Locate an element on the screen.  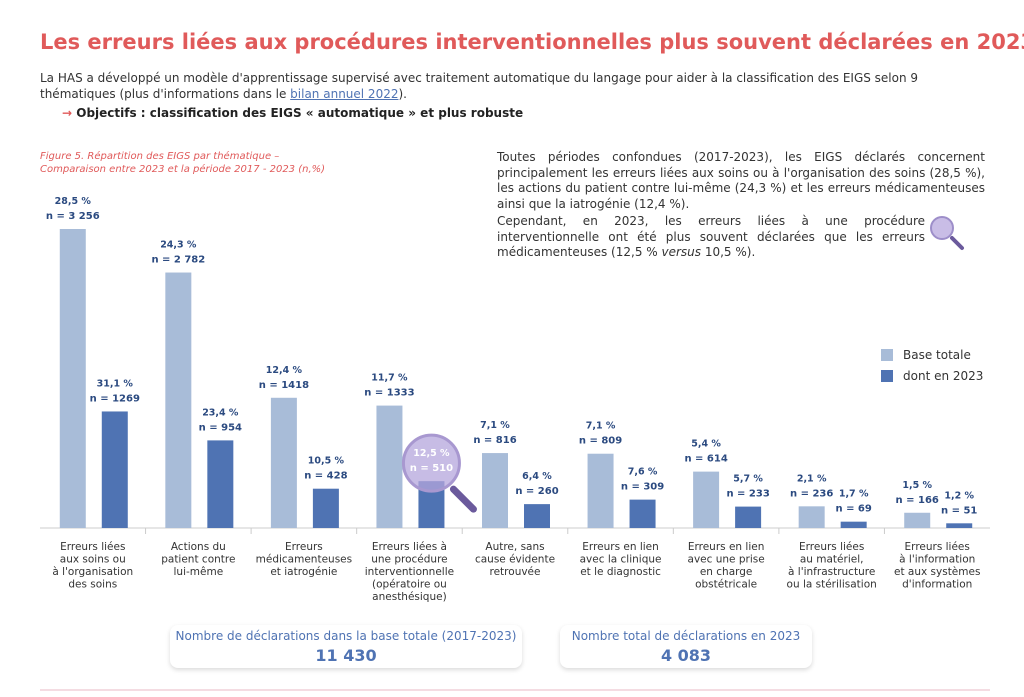
x-tick-label: au matériel, is located at coordinates (832, 560).